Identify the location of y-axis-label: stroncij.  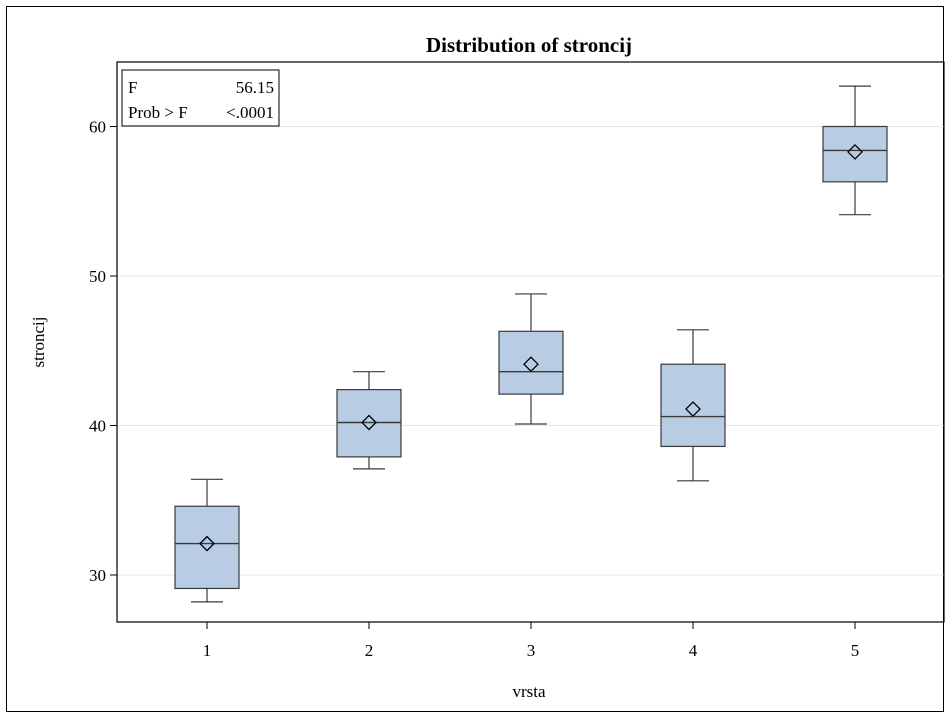
(38, 342).